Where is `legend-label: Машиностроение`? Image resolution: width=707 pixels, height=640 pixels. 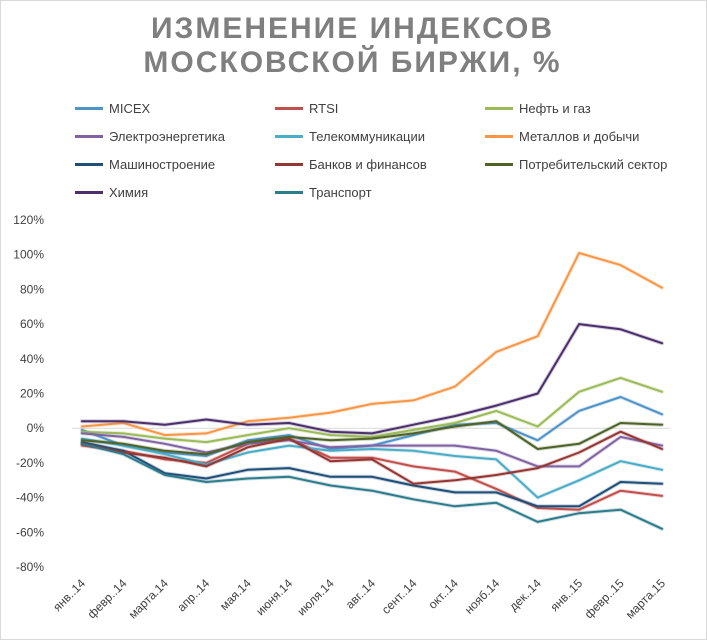
legend-label: Машиностроение is located at coordinates (162, 164).